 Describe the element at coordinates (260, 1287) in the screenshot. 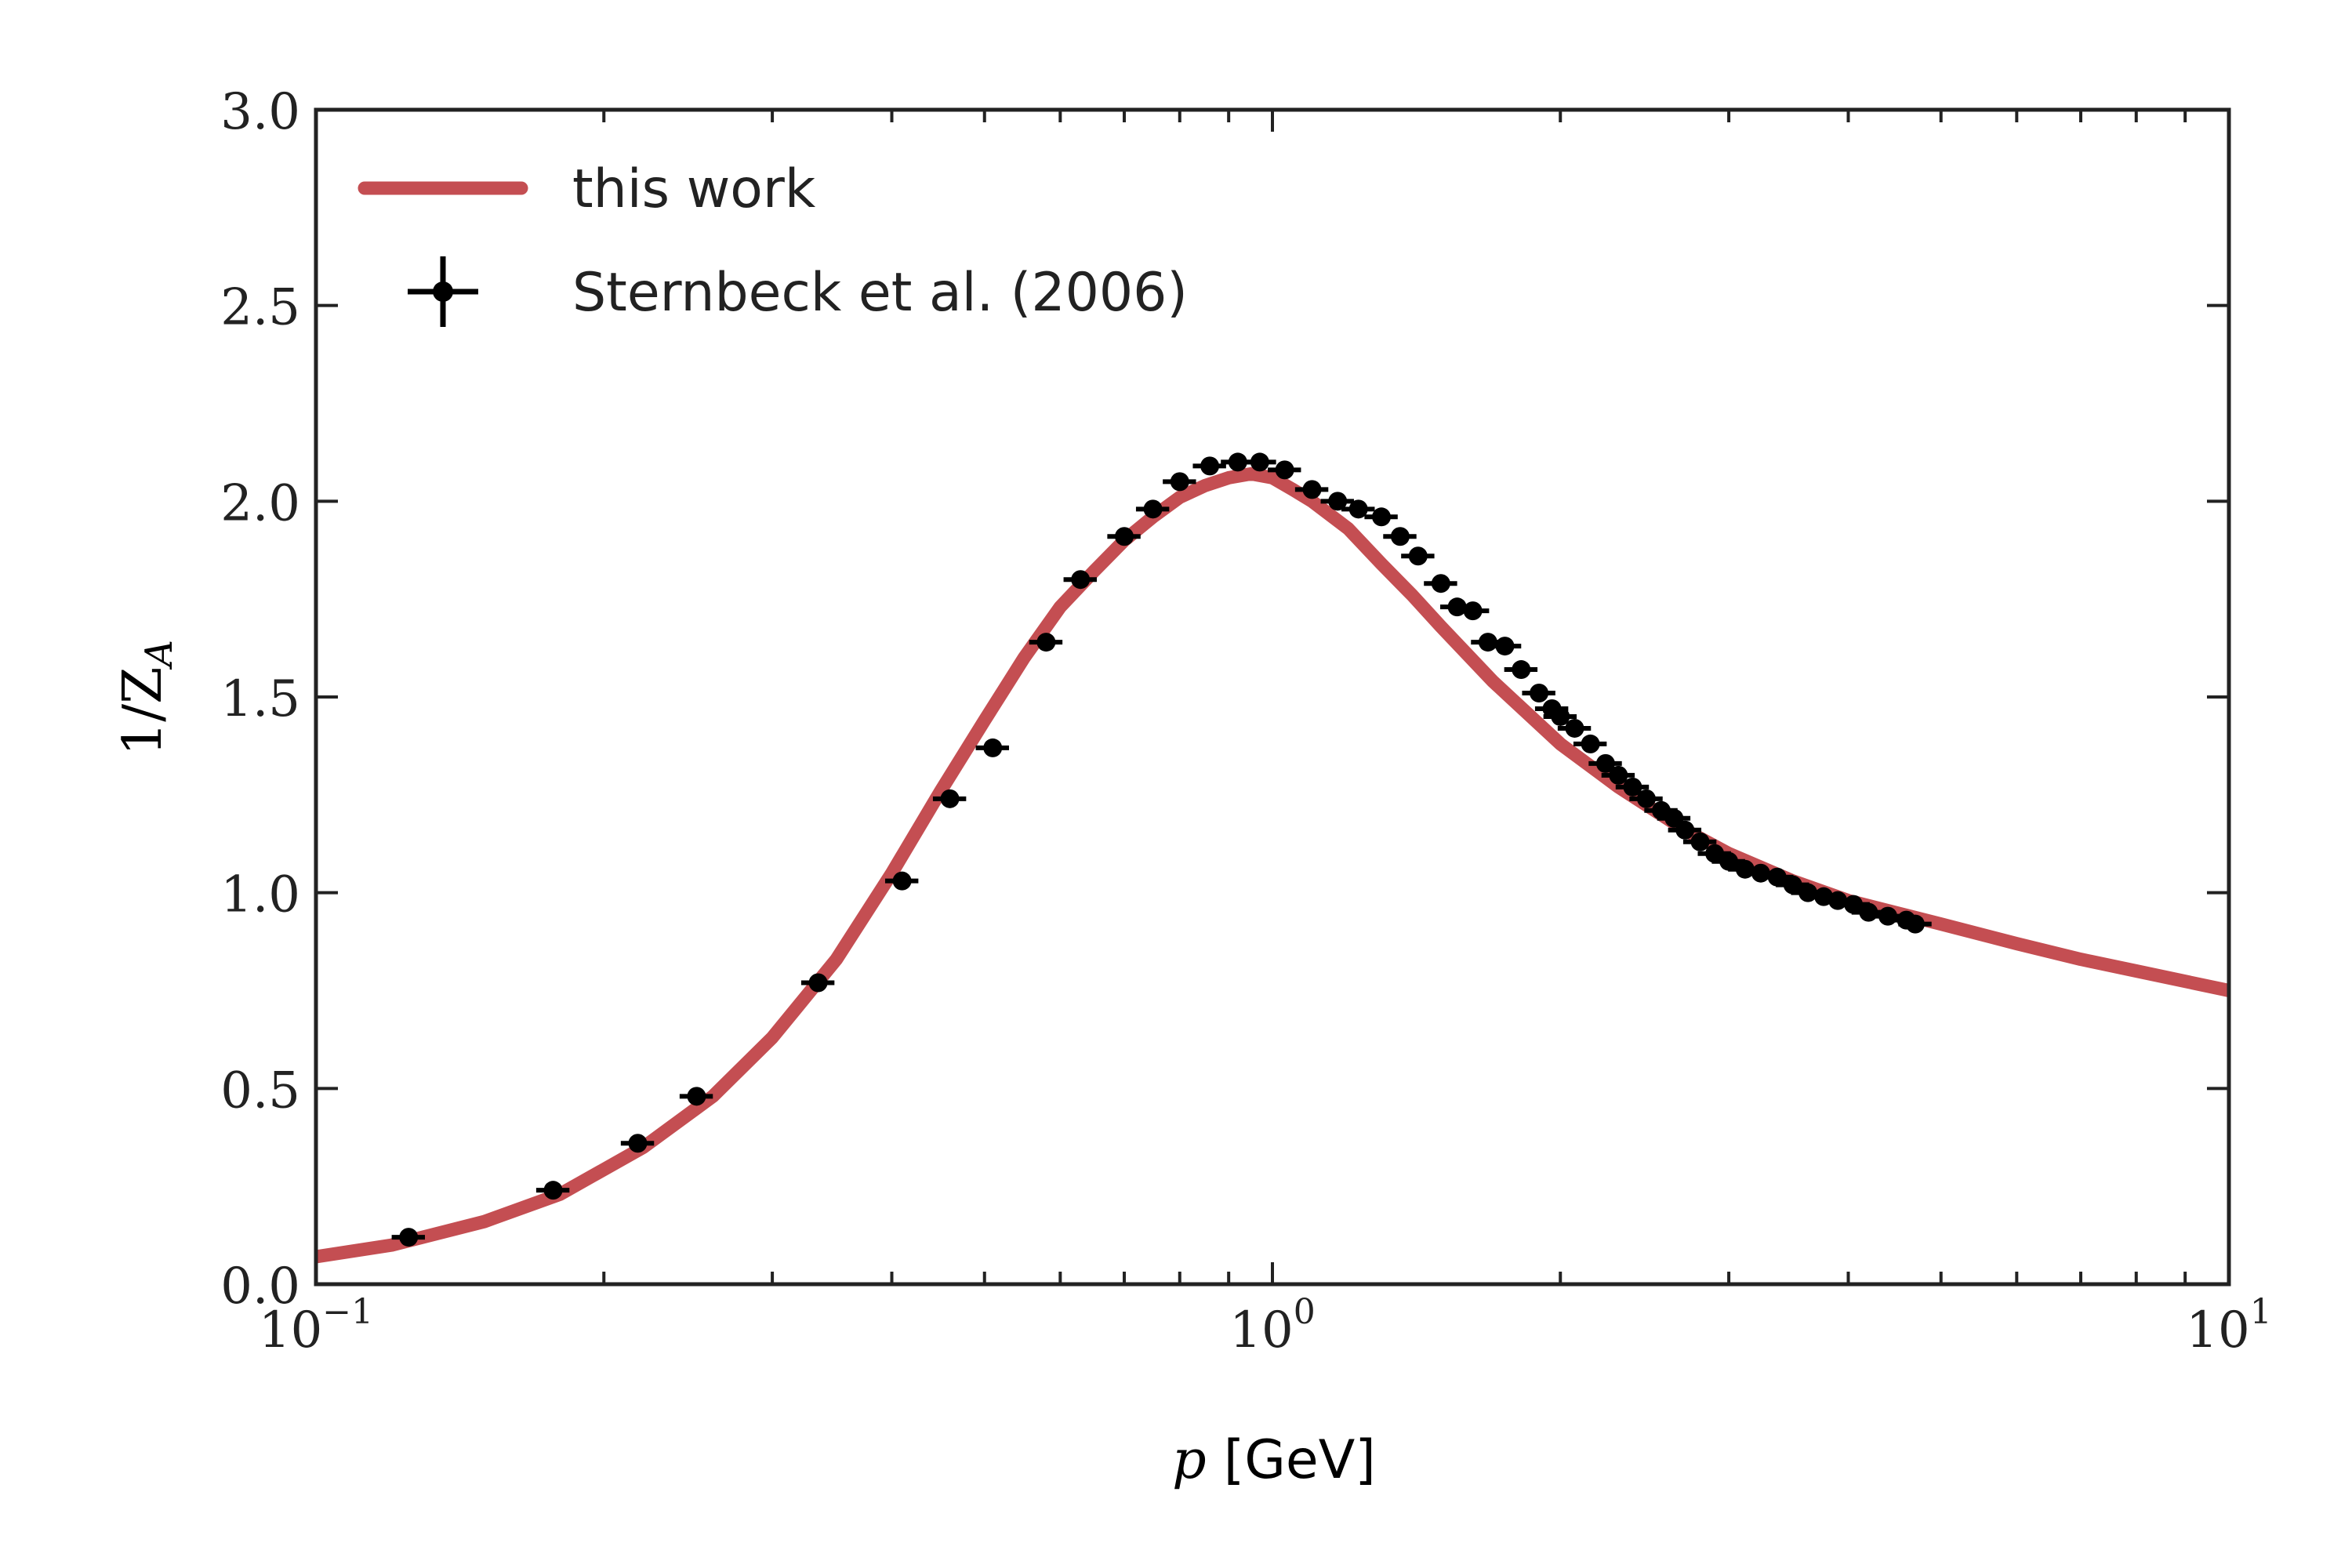

I see `y-tick-label: 0.0` at that location.